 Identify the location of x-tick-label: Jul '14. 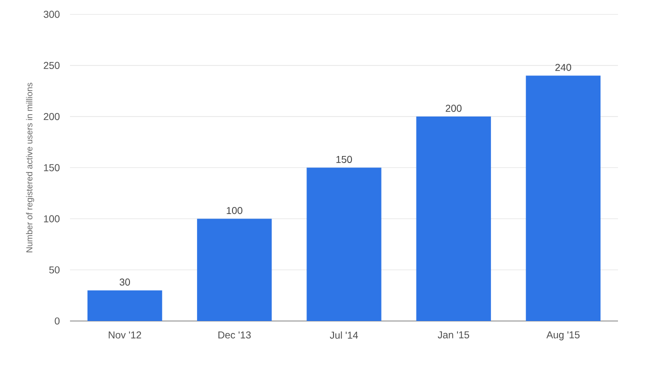
(344, 335).